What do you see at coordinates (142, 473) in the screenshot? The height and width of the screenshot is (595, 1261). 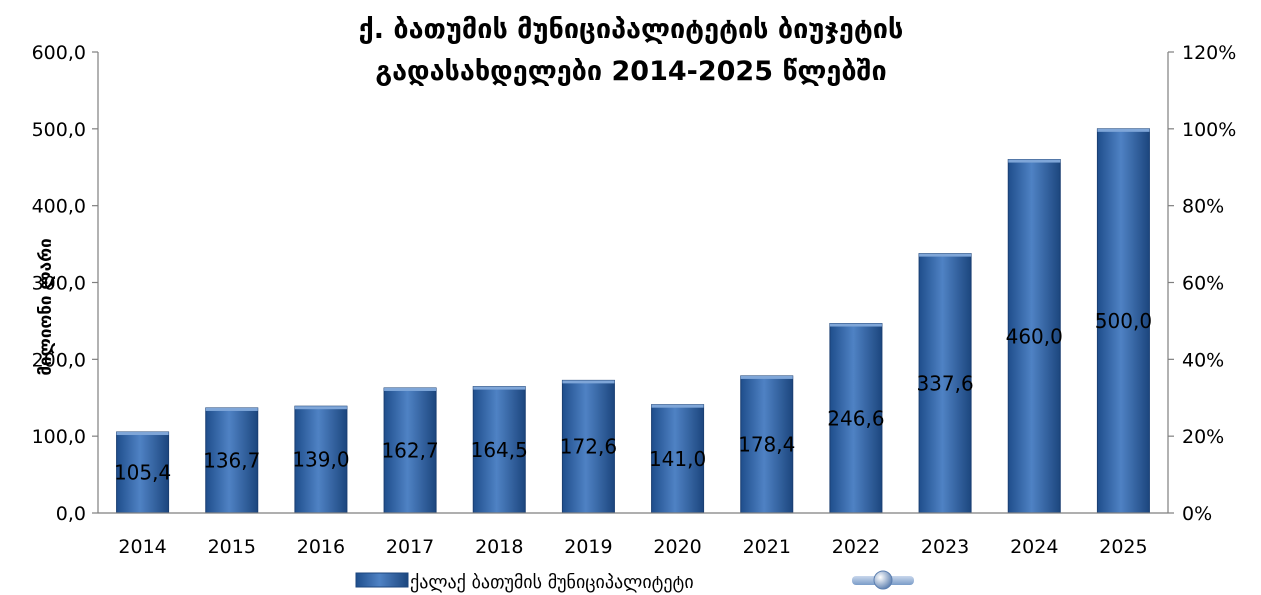 I see `bar-data-label: 105,4` at bounding box center [142, 473].